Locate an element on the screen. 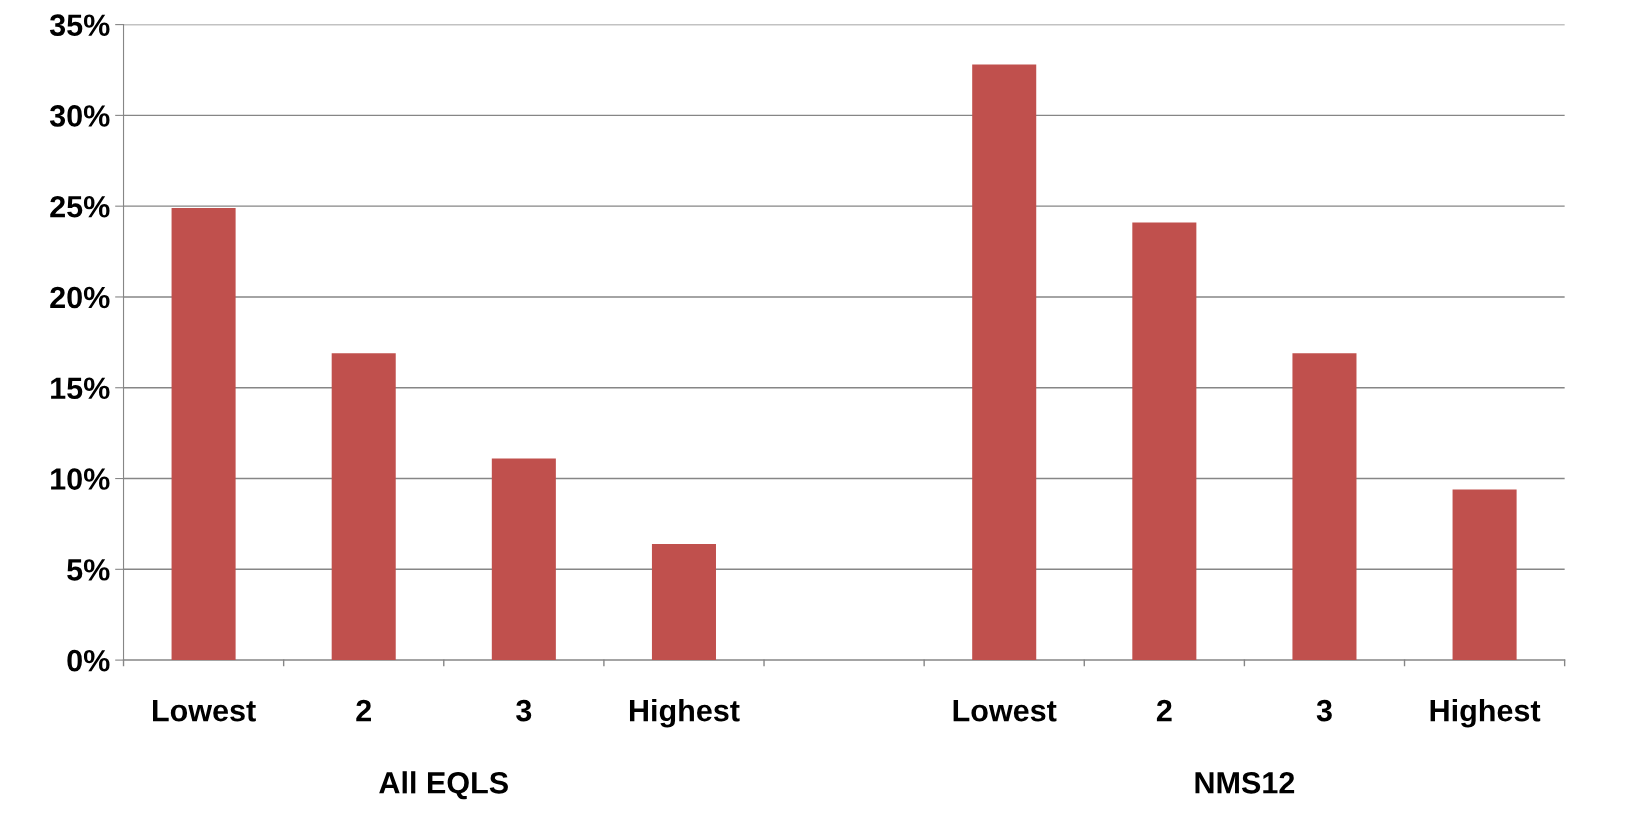 Image resolution: width=1647 pixels, height=820 pixels. y-tick-label: 15% is located at coordinates (80, 388).